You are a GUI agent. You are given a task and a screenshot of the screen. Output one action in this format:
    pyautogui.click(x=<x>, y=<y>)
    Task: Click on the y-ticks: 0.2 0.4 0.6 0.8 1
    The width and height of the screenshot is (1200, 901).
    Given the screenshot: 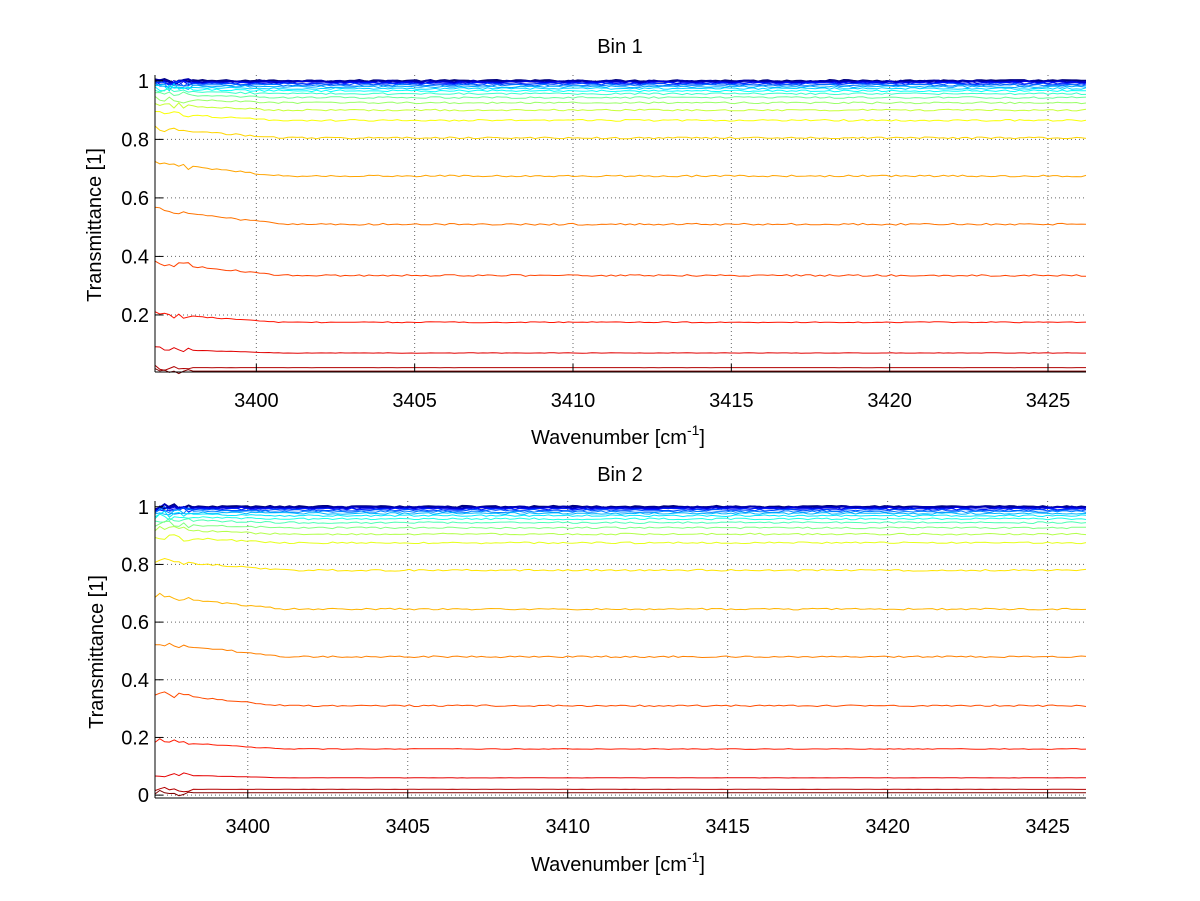 What is the action you would take?
    pyautogui.click(x=142, y=199)
    